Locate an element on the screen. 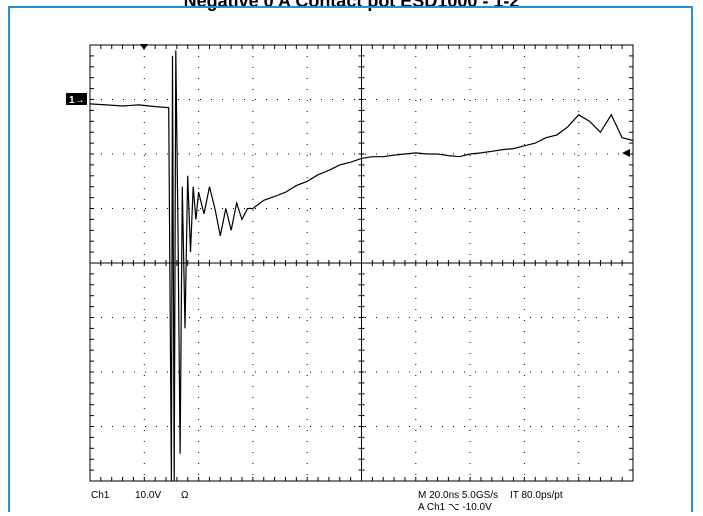  page-title: Negative 0 A Contact pot ESD1000 - 1-2 is located at coordinates (351, 5).